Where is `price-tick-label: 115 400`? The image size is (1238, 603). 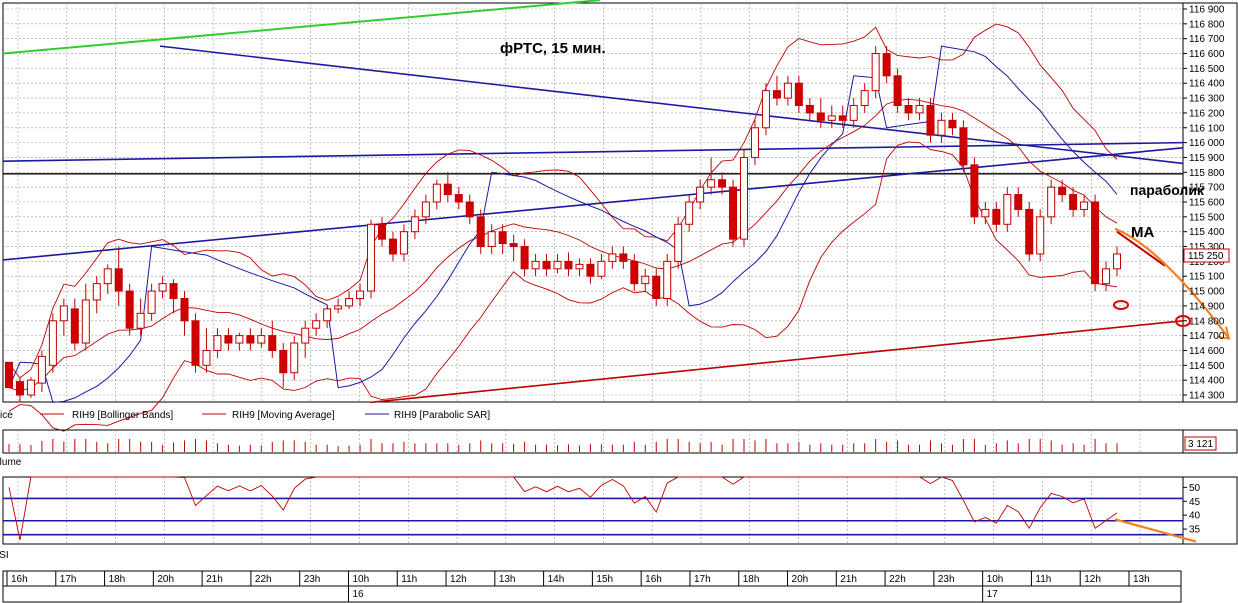 price-tick-label: 115 400 is located at coordinates (1207, 232).